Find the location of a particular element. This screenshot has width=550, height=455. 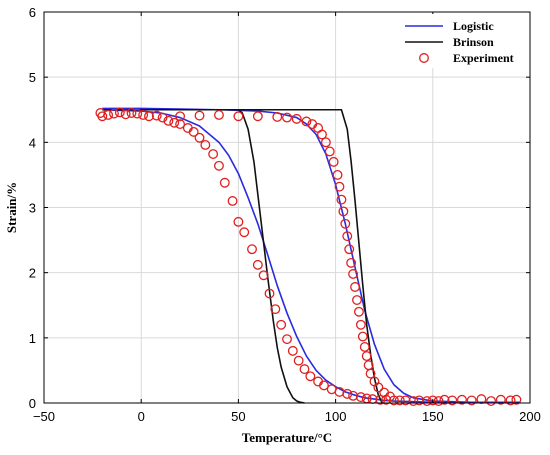

x-axis-label: Temperature/°C is located at coordinates (287, 437).